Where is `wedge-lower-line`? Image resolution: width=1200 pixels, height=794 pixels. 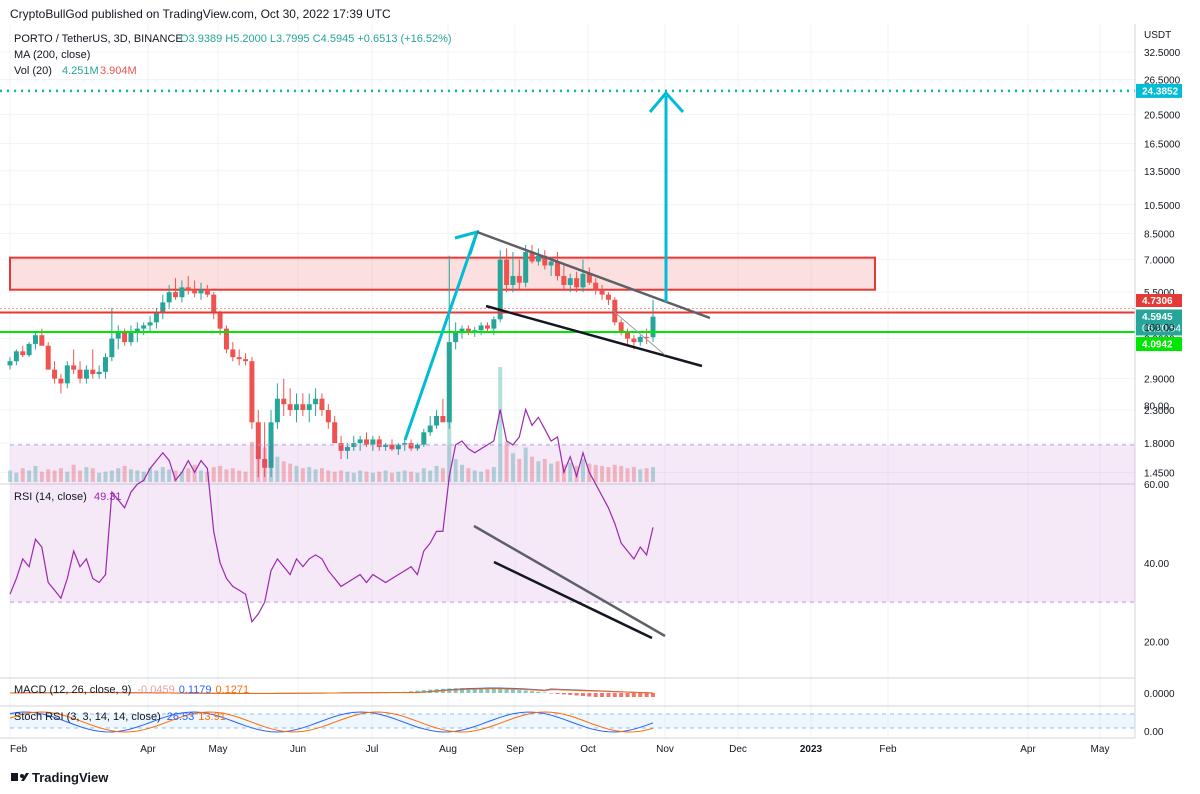 wedge-lower-line is located at coordinates (594, 336).